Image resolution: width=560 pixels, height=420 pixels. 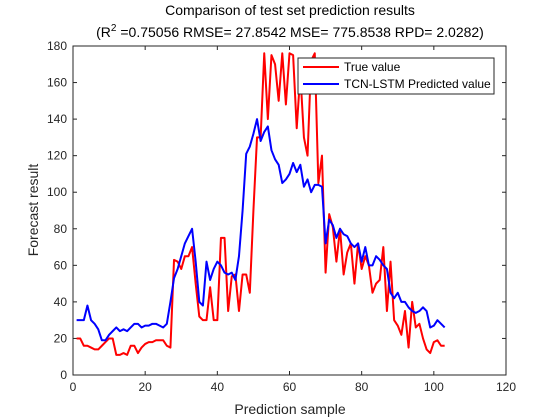 I want to click on y-tick-label: 0, so click(x=63, y=375).